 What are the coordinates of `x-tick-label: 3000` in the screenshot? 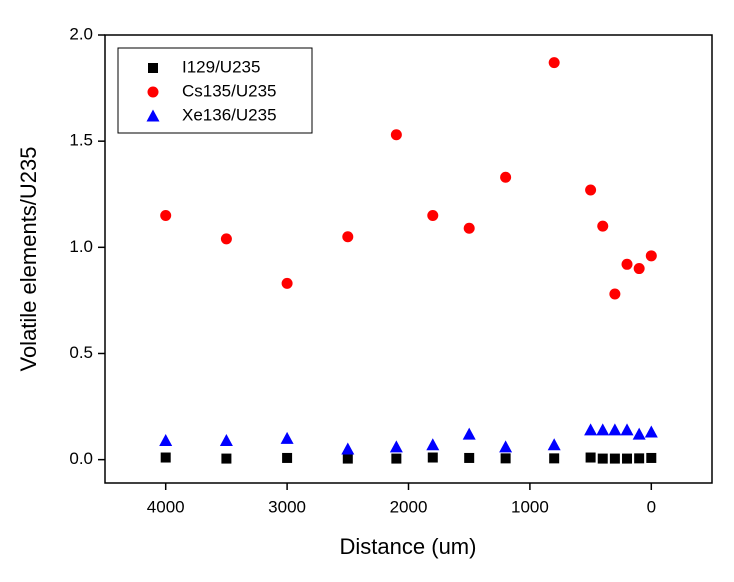 It's located at (287, 506).